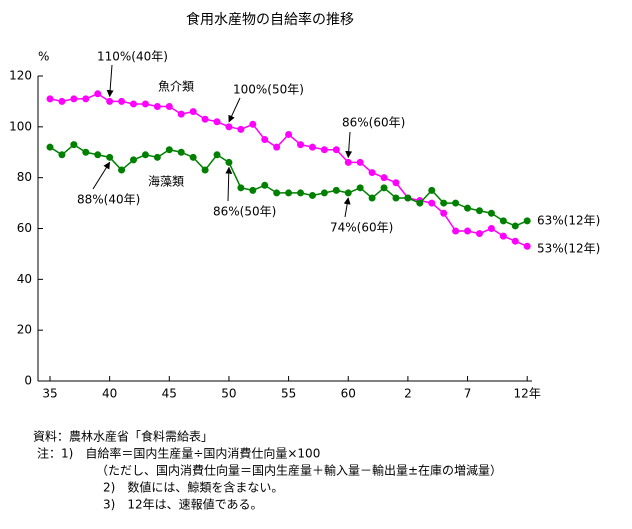 This screenshot has height=529, width=632. Describe the element at coordinates (348, 394) in the screenshot. I see `x-tick-label: 60` at that location.